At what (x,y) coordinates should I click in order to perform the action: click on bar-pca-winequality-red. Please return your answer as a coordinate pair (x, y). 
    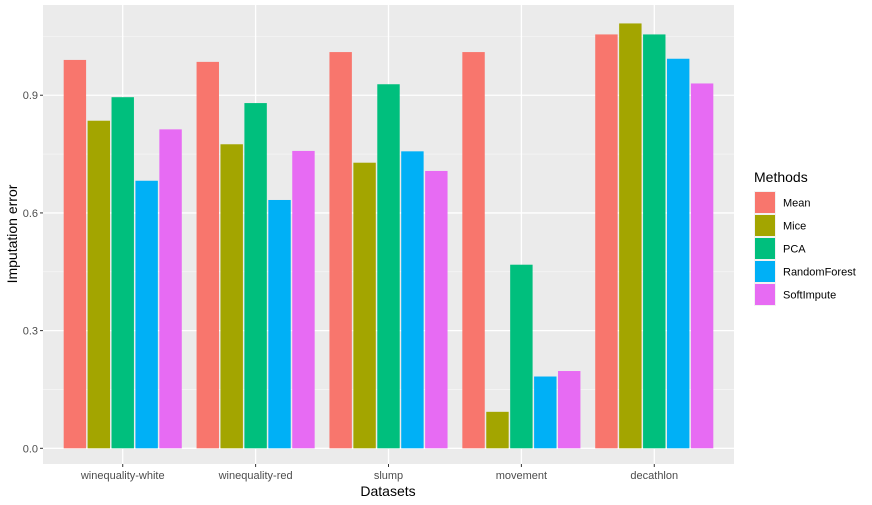
    Looking at the image, I should click on (255, 276).